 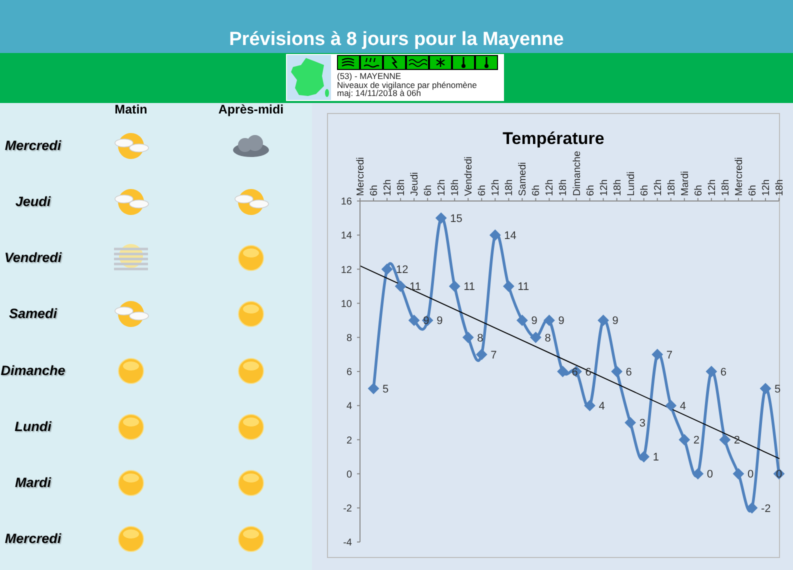 What do you see at coordinates (33, 258) in the screenshot?
I see `category-label: Vendredi` at bounding box center [33, 258].